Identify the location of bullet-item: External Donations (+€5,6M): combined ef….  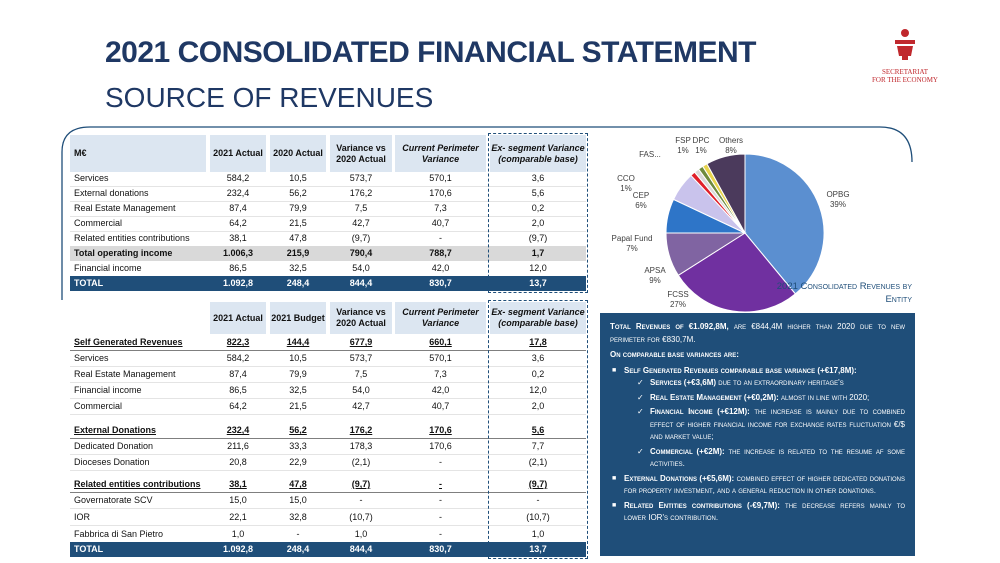
(758, 485).